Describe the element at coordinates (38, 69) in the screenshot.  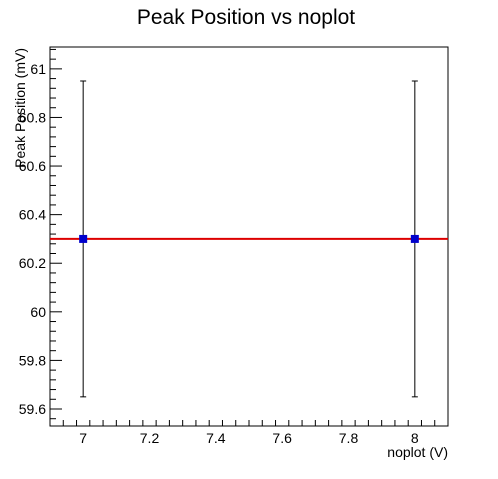
I see `y-tick-label: 61` at that location.